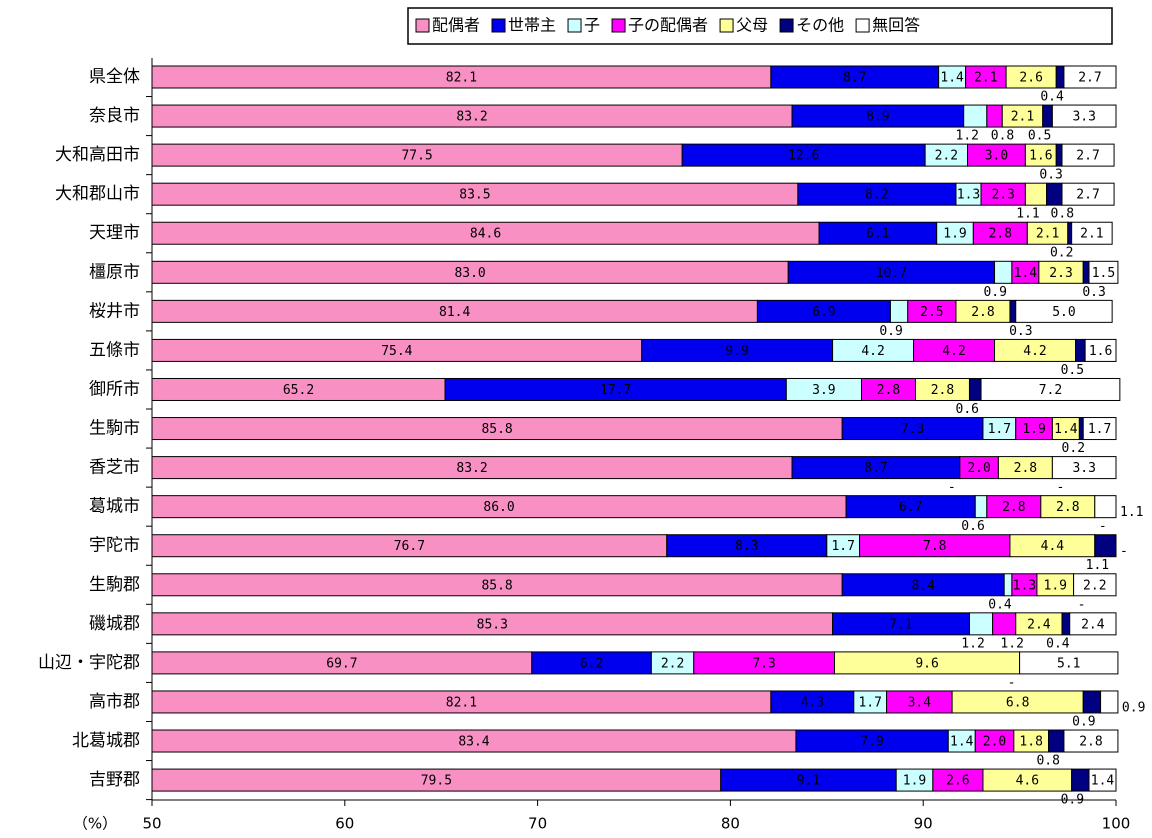 The height and width of the screenshot is (838, 1152). I want to click on y-tick-label: 五條市, so click(114, 350).